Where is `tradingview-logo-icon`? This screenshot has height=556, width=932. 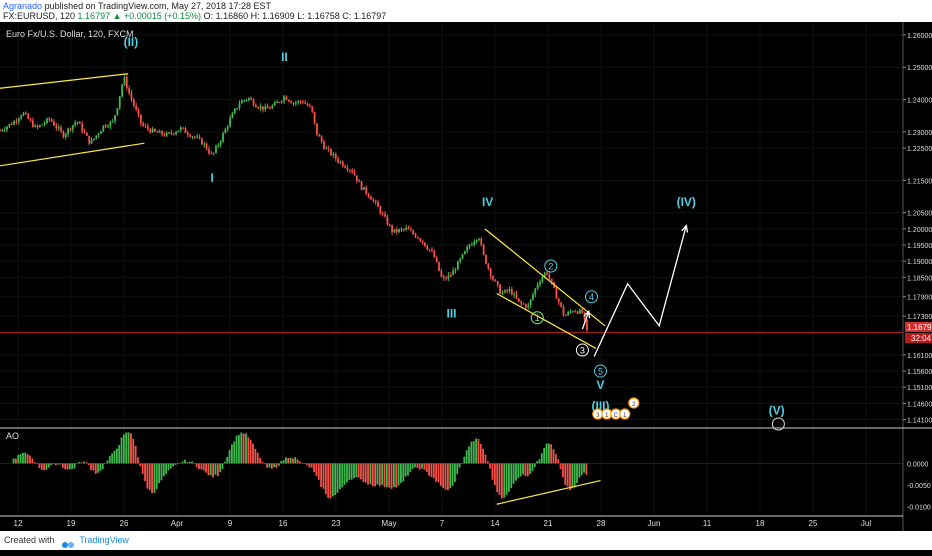
tradingview-logo-icon is located at coordinates (68, 542).